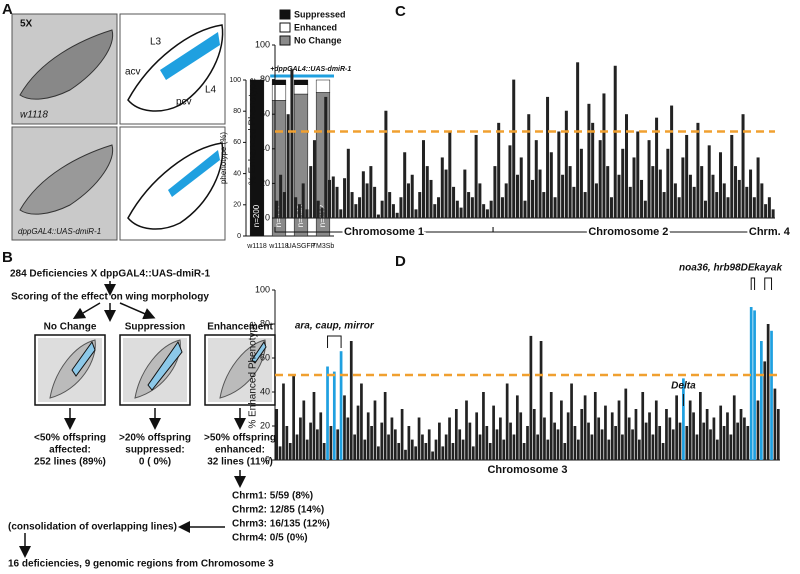 The width and height of the screenshot is (800, 574). What do you see at coordinates (323, 246) in the screenshot?
I see `x-tick-label: TM3Sb` at bounding box center [323, 246].